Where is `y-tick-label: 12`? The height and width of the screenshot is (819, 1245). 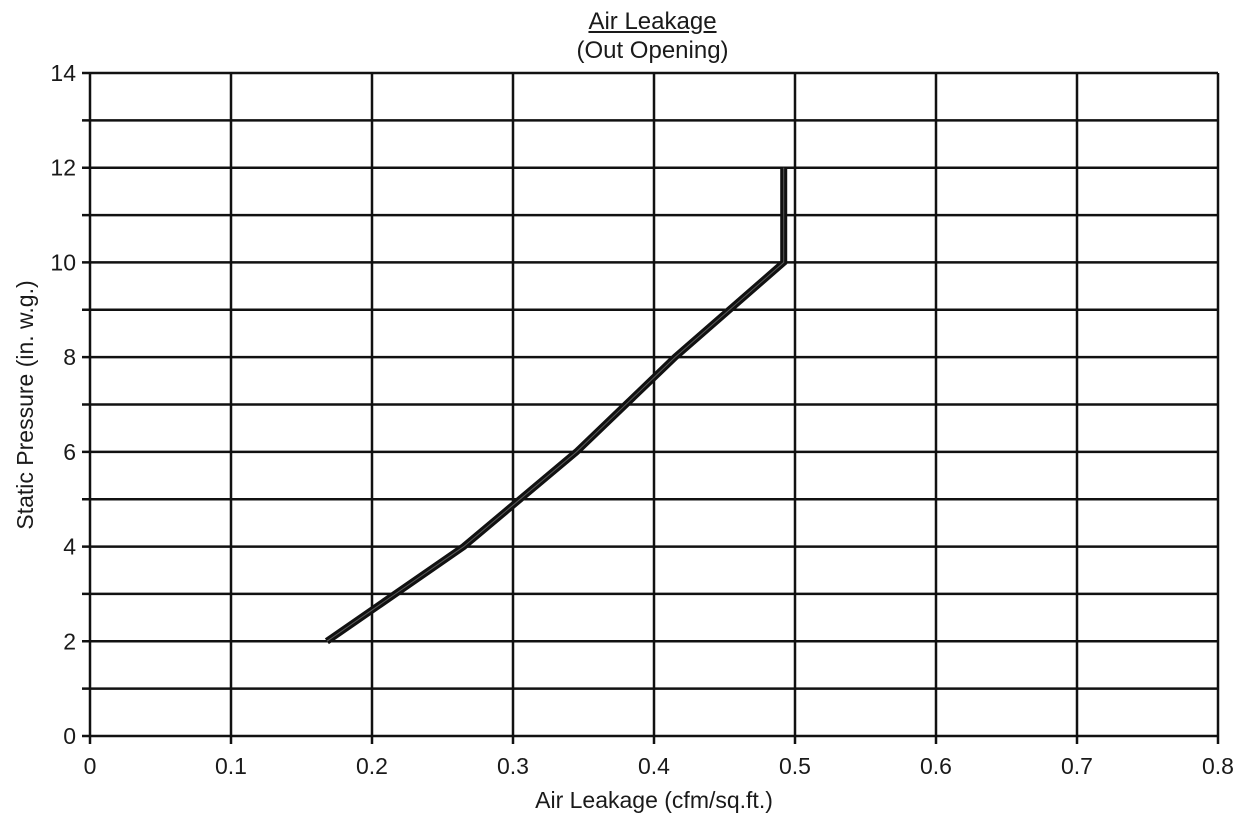
y-tick-label: 12 is located at coordinates (63, 168).